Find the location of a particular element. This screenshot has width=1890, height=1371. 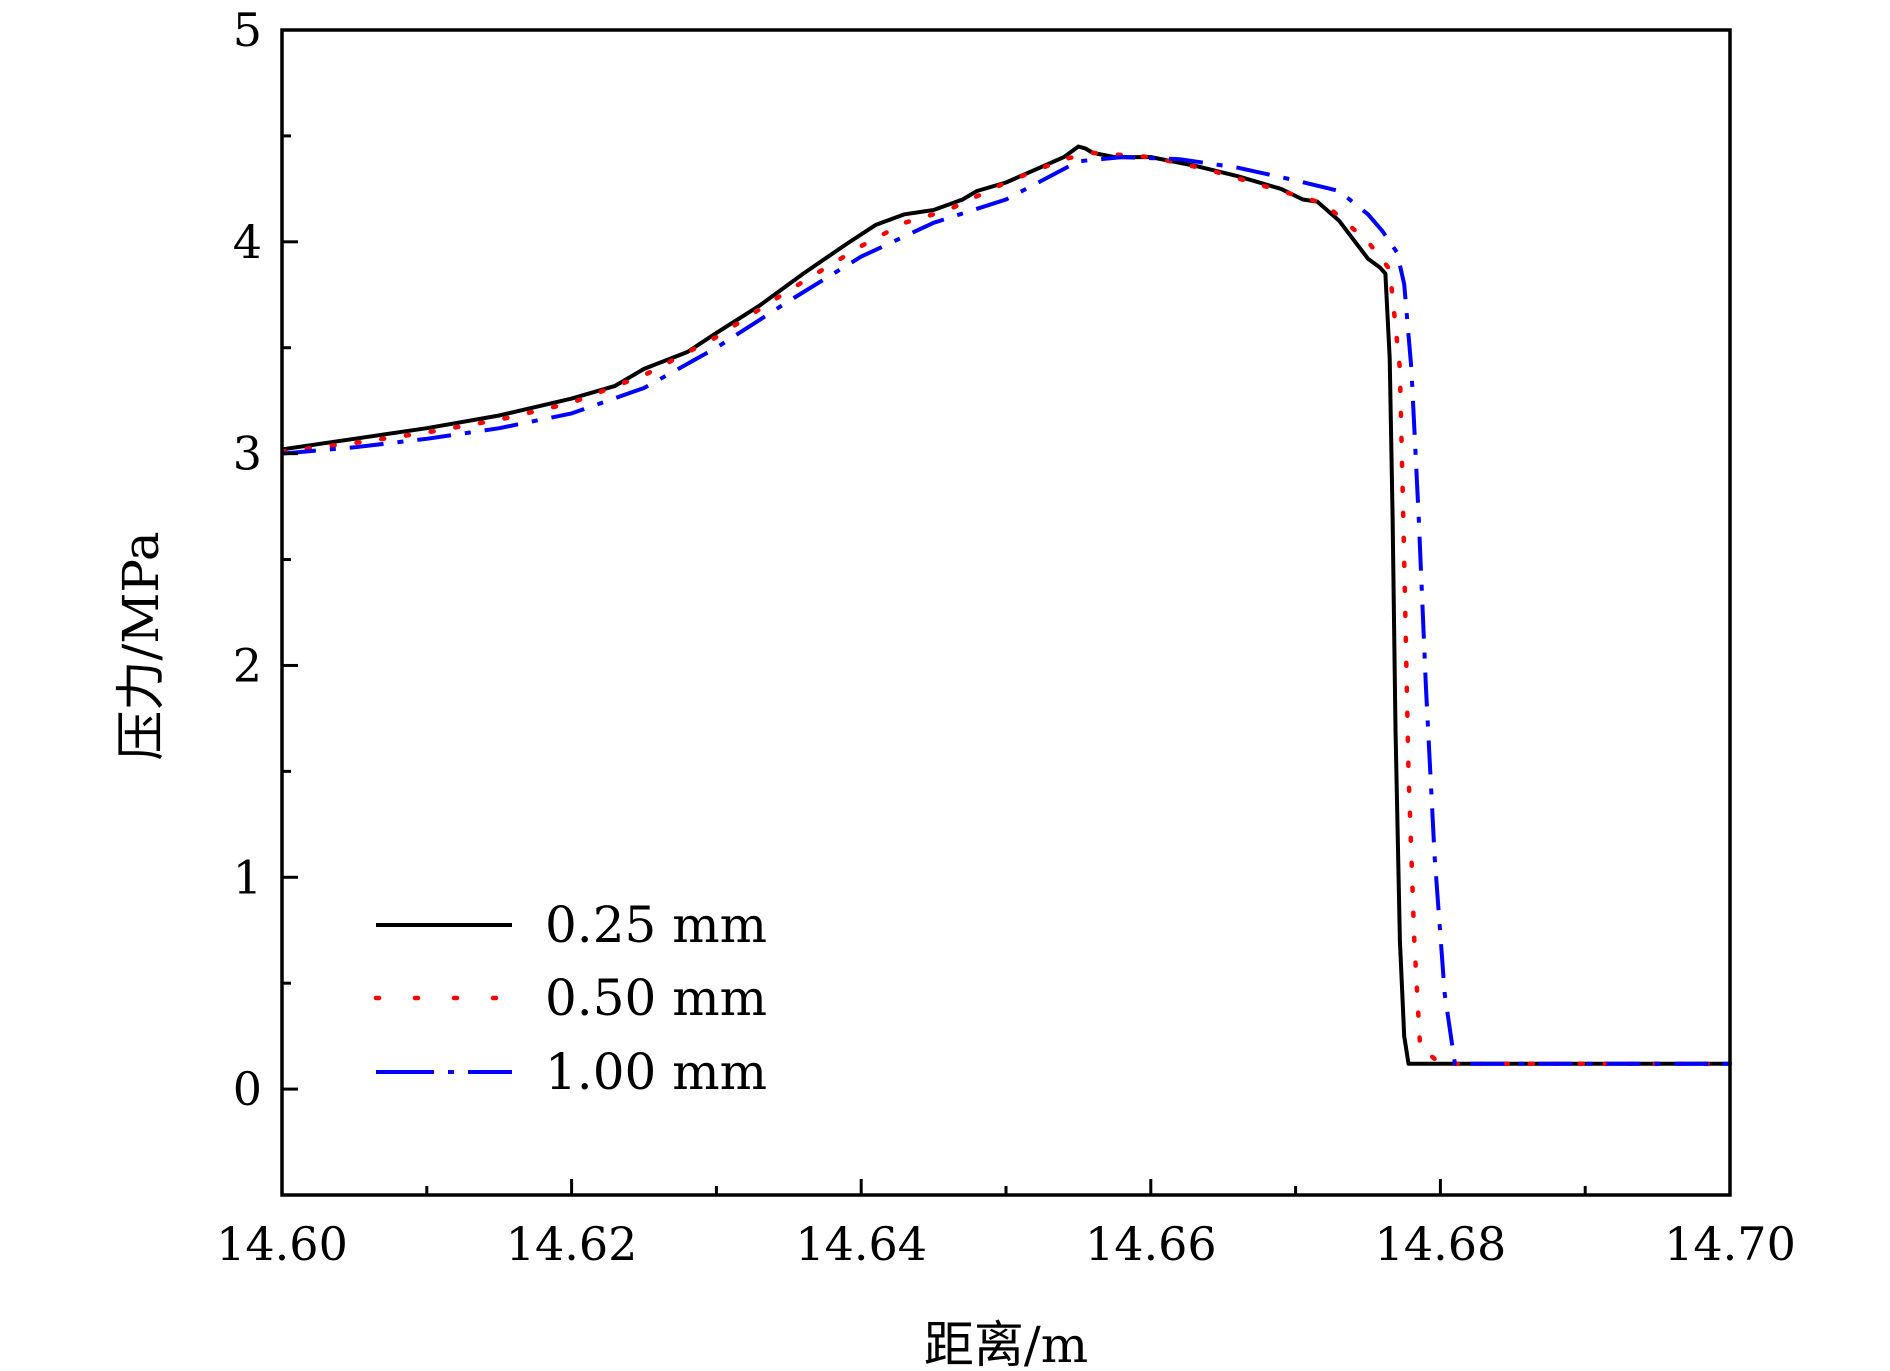

x-tick-label: 14.70 is located at coordinates (1730, 1244).